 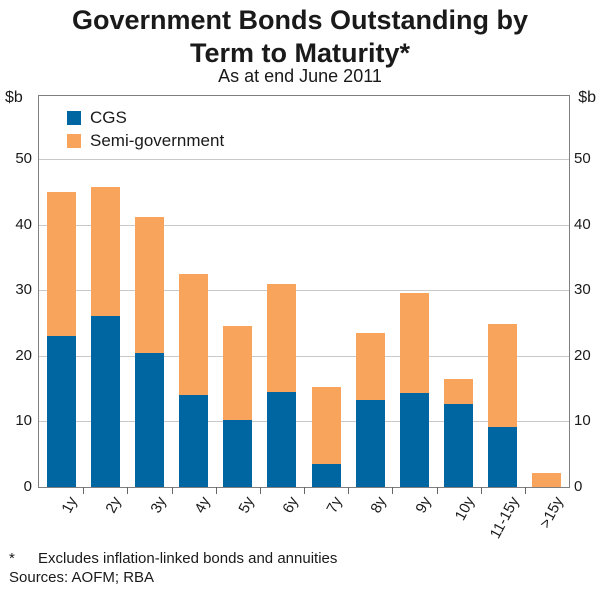 What do you see at coordinates (582, 290) in the screenshot?
I see `y-label-right-30: 30` at bounding box center [582, 290].